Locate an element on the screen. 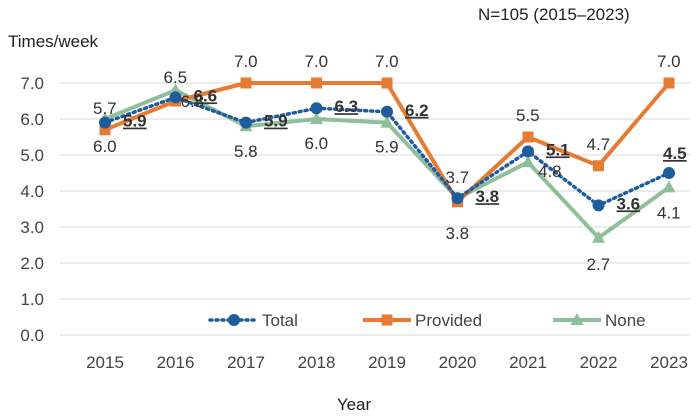 Image resolution: width=699 pixels, height=417 pixels. y-tick-label: 0.0 is located at coordinates (32, 335).